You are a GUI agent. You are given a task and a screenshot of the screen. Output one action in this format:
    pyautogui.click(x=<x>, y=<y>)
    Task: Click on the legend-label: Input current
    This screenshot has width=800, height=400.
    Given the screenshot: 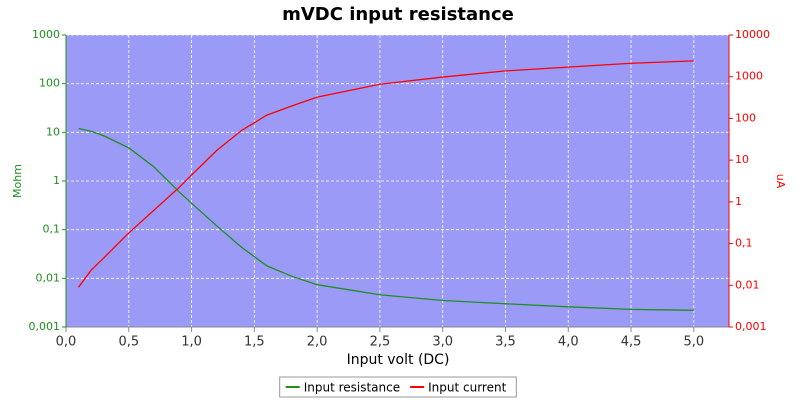 What is the action you would take?
    pyautogui.click(x=467, y=388)
    